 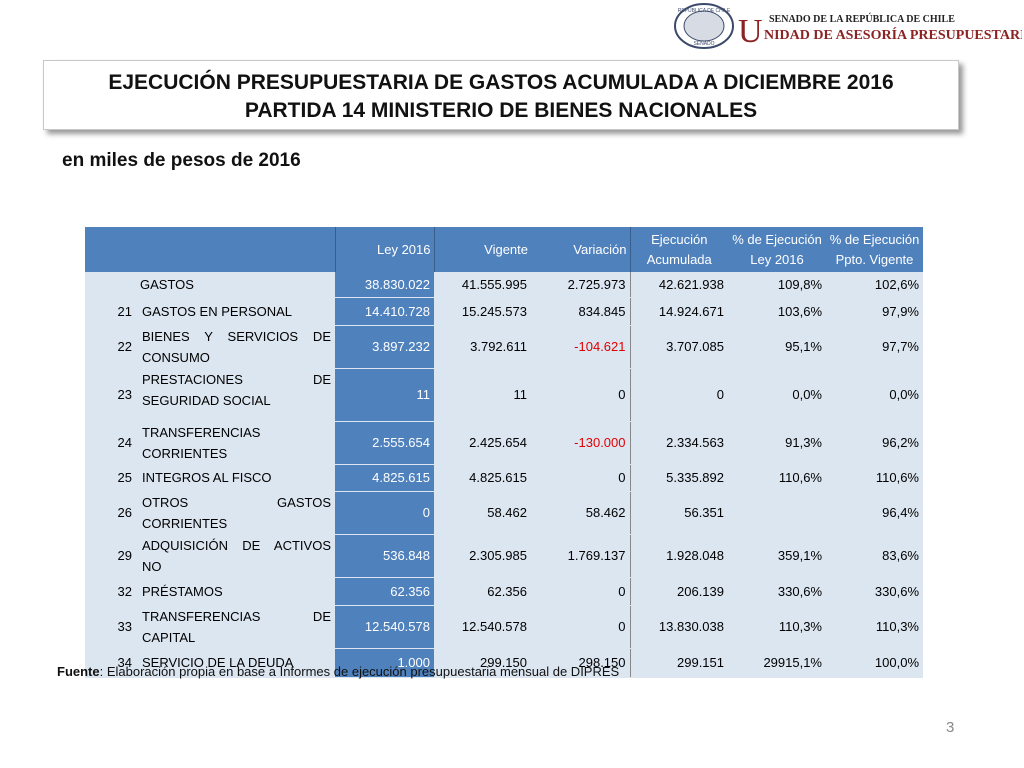 What do you see at coordinates (236, 627) in the screenshot?
I see `row-name: TRANSFERENCIAS DE CAPITAL` at bounding box center [236, 627].